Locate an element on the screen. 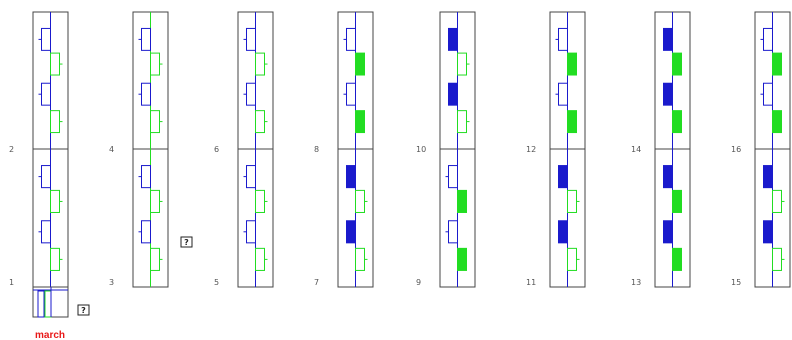 The height and width of the screenshot is (340, 792). panel-bottom-label: 13 is located at coordinates (636, 282).